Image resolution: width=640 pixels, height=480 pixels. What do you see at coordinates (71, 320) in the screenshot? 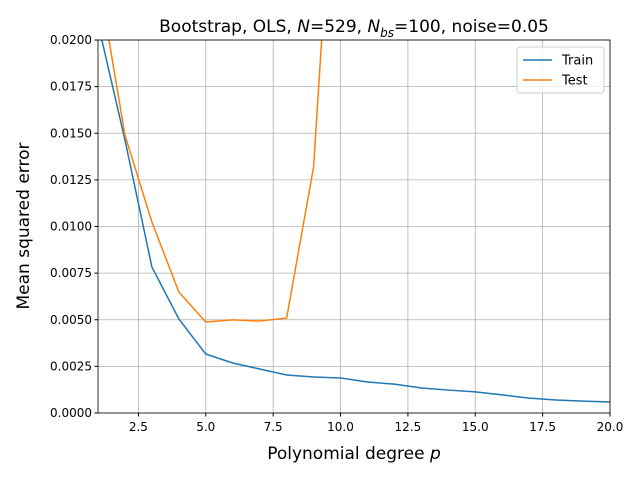
I see `y-tick-label: 0.0050` at bounding box center [71, 320].